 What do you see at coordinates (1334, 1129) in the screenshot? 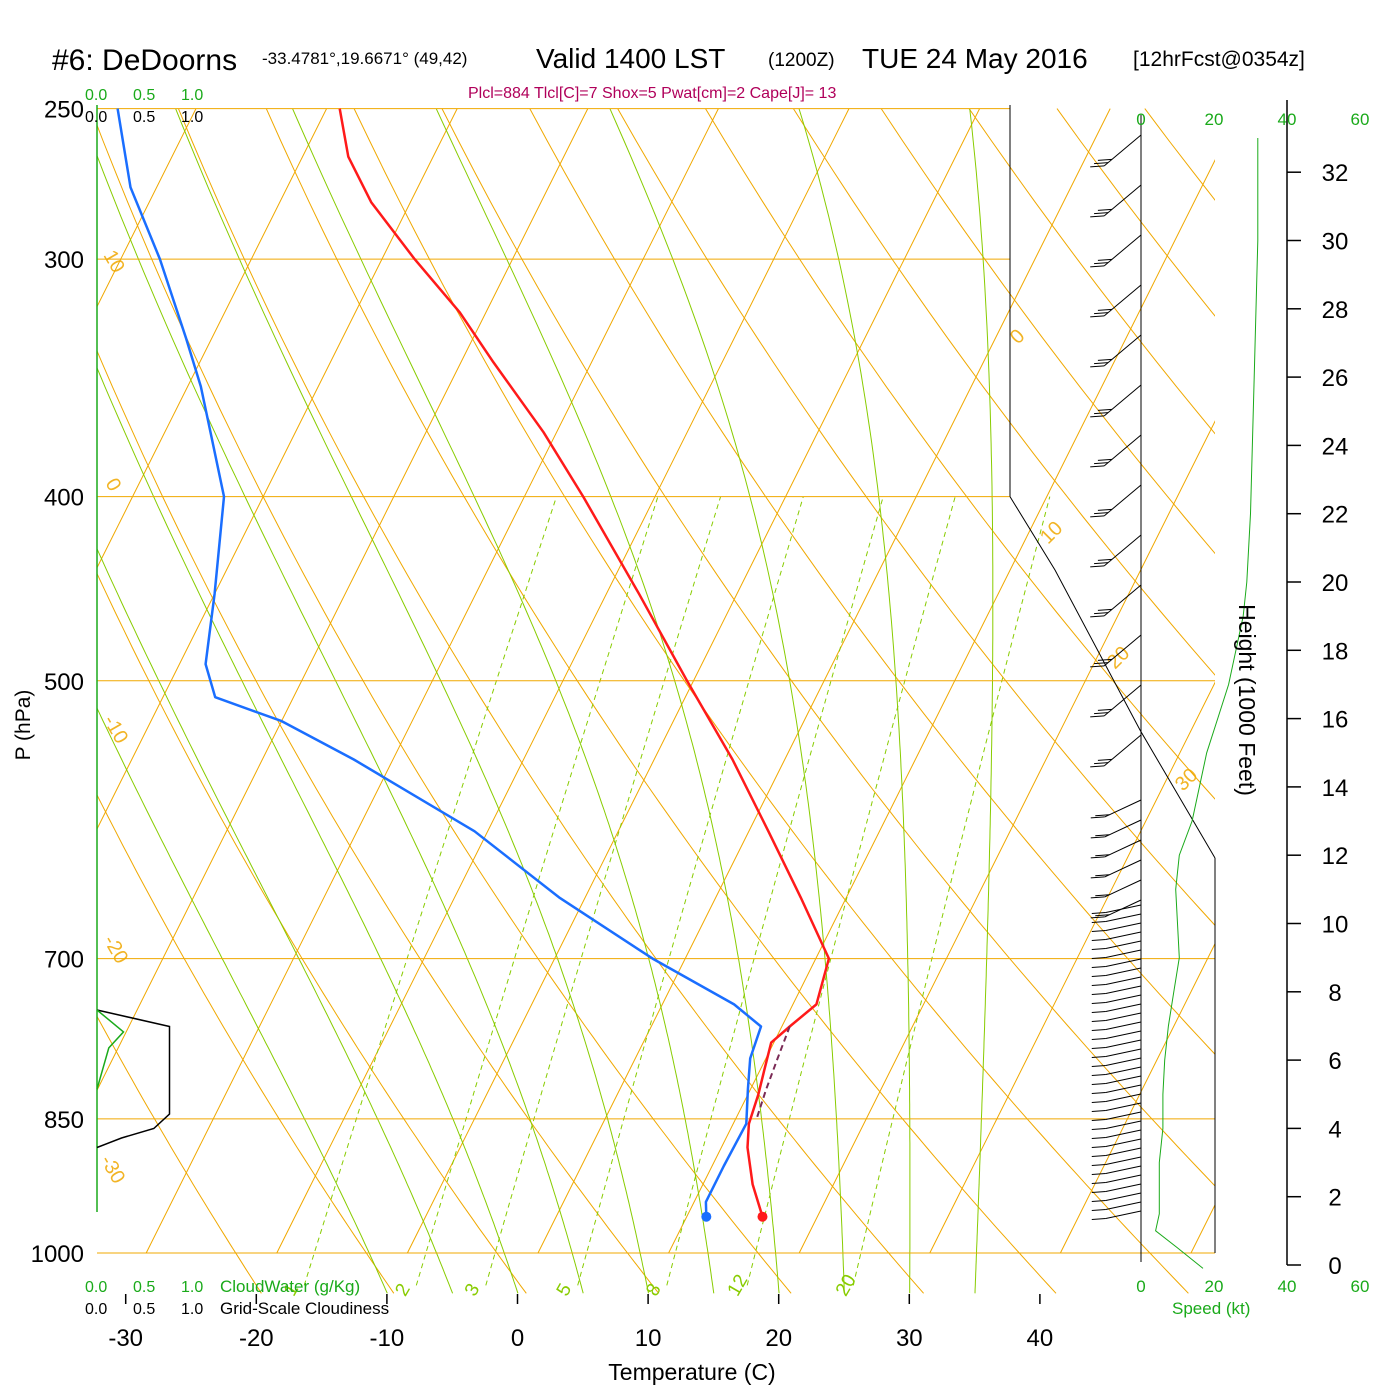
I see `height-tick-label: 4` at bounding box center [1334, 1129].